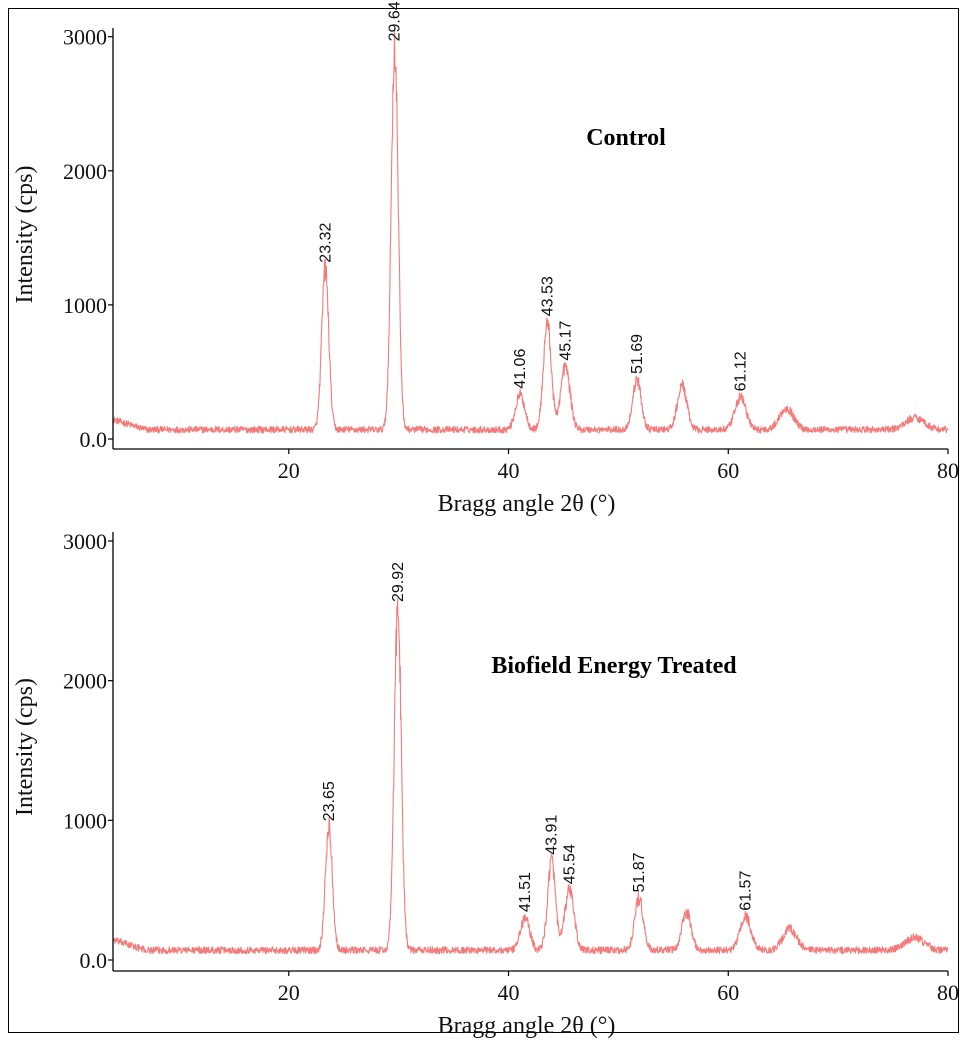  What do you see at coordinates (547, 296) in the screenshot?
I see `peak-label: 43.53` at bounding box center [547, 296].